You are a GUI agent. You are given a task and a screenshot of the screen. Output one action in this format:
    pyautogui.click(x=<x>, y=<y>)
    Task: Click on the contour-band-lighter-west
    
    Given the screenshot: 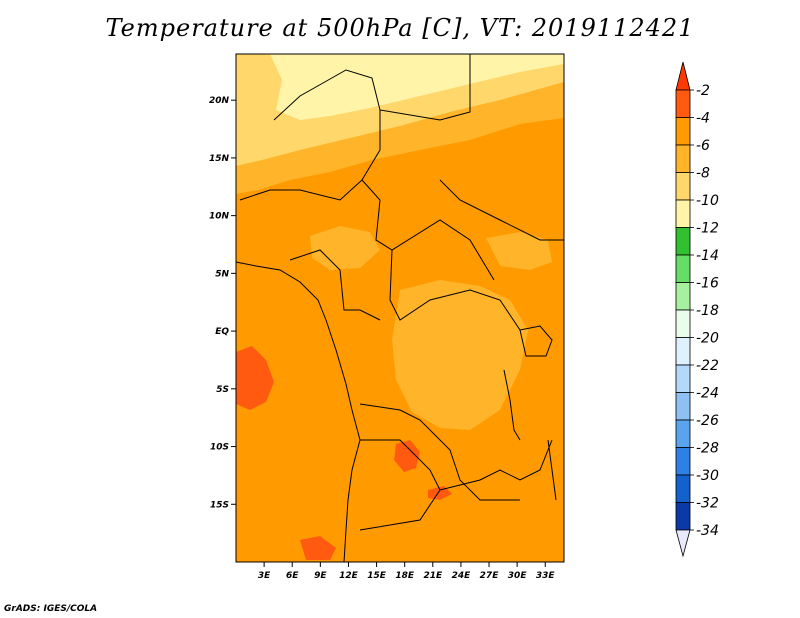 What is the action you would take?
    pyautogui.click(x=345, y=248)
    